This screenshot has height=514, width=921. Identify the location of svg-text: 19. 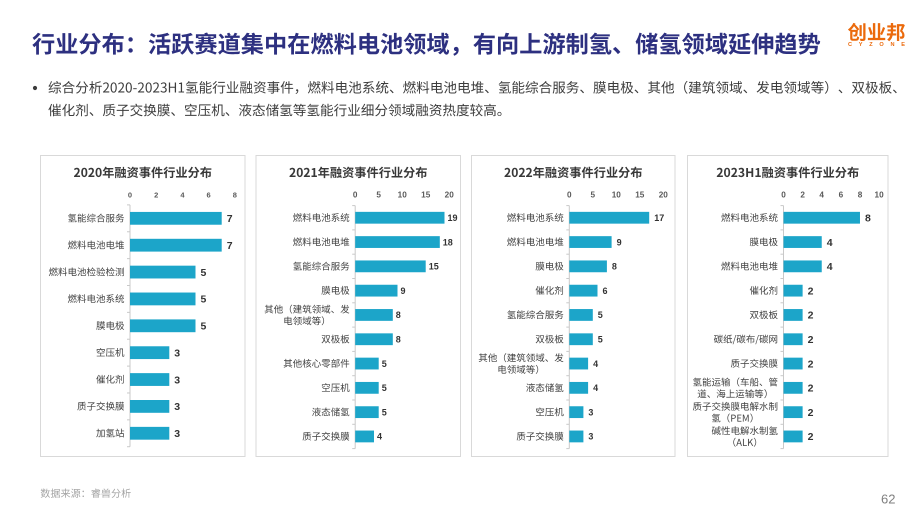
(453, 218).